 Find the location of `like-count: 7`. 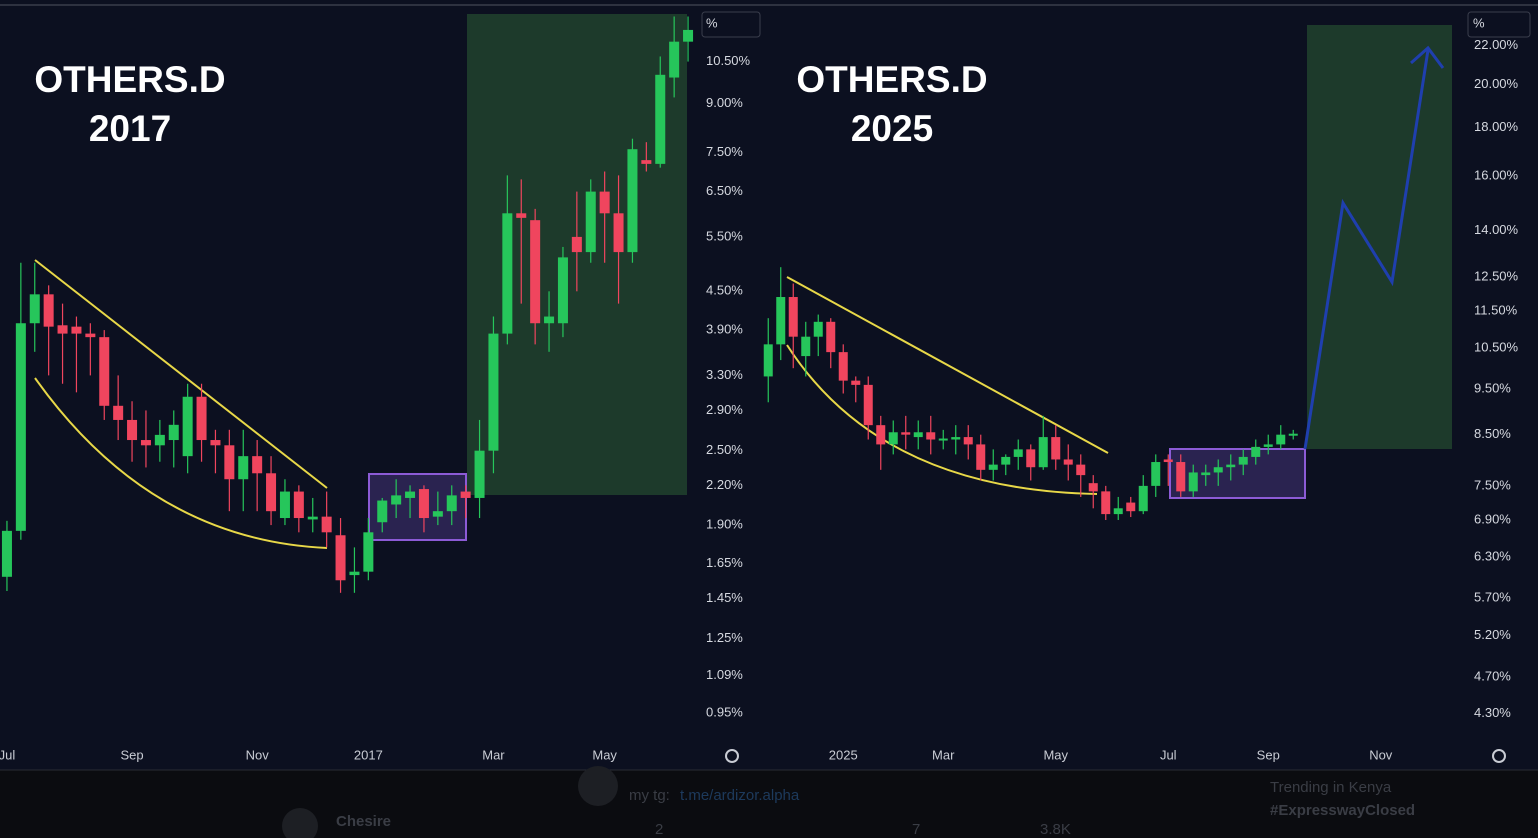

like-count: 7 is located at coordinates (916, 829).